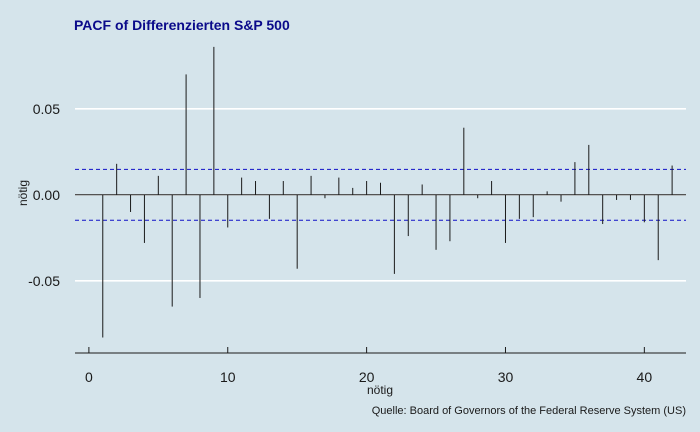 Image resolution: width=700 pixels, height=432 pixels. I want to click on y-axis-label: nötig, so click(23, 193).